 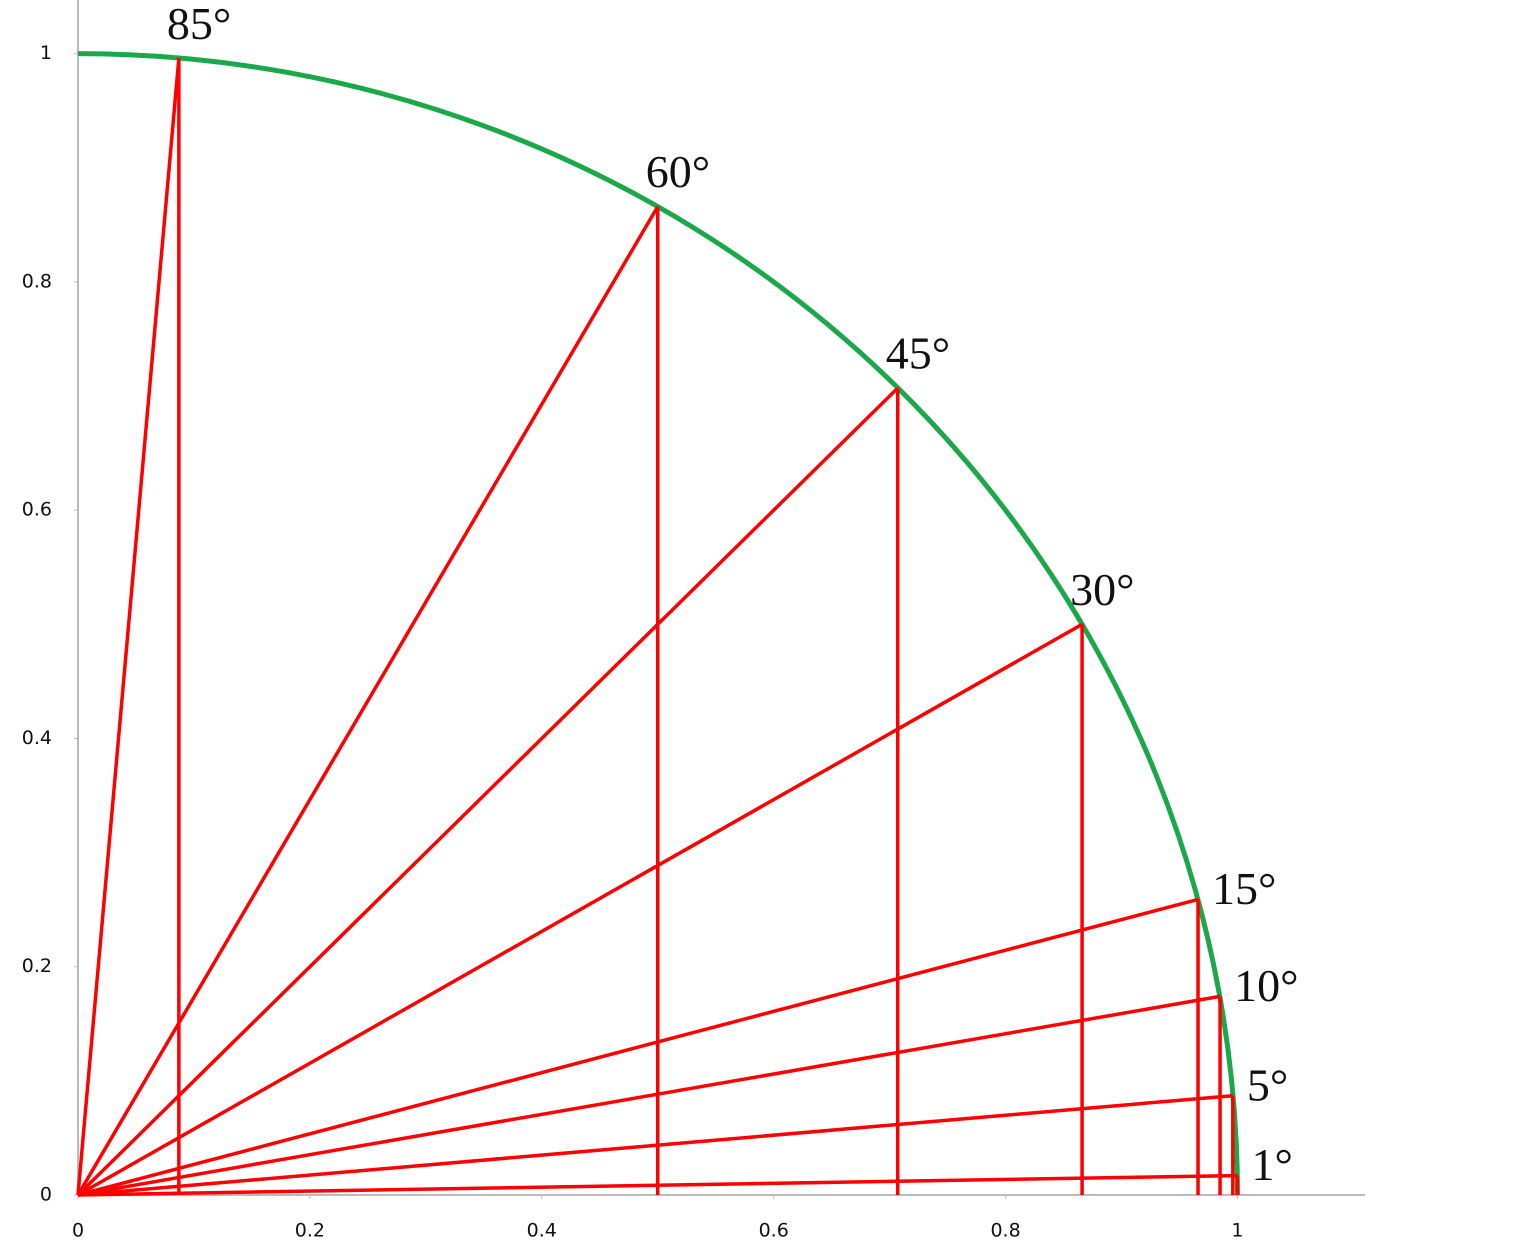 What do you see at coordinates (1267, 1084) in the screenshot?
I see `angle-label: 5°` at bounding box center [1267, 1084].